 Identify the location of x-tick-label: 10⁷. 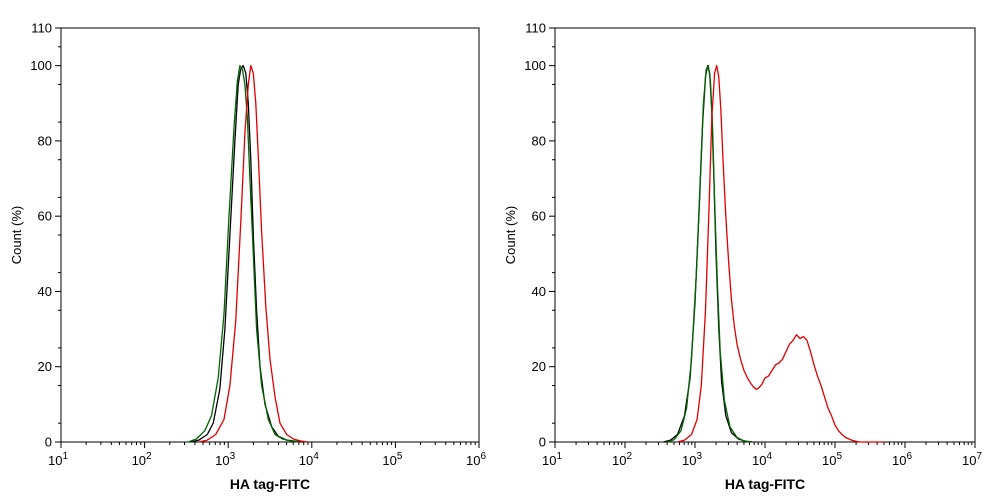
(972, 459).